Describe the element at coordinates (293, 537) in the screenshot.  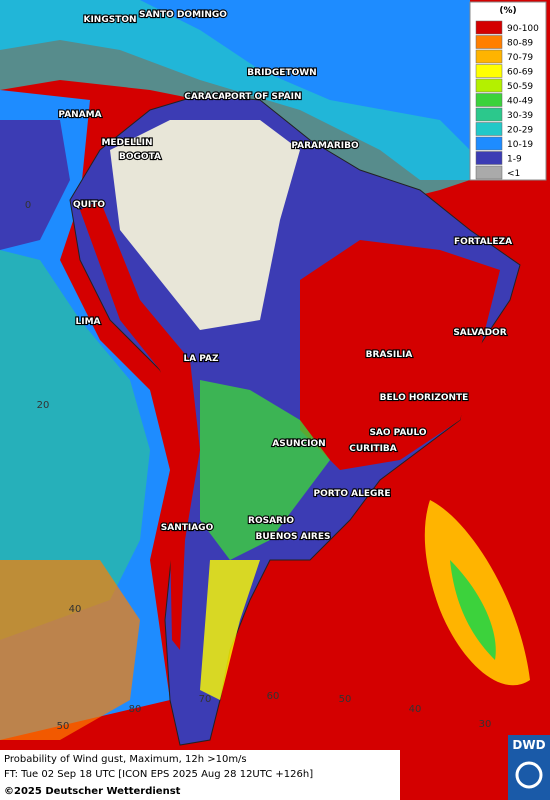
I see `city-label: BUENOS AIRES` at that location.